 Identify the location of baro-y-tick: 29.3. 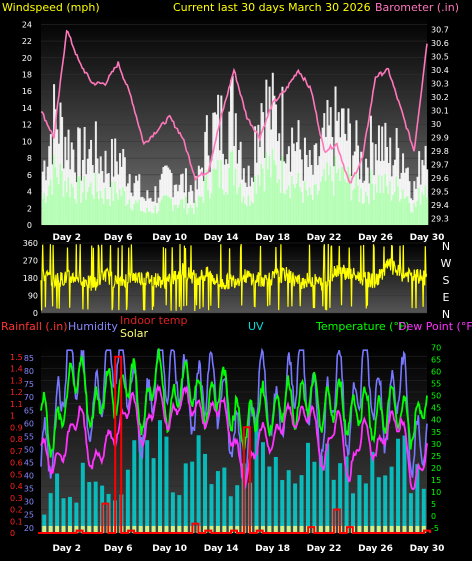
(440, 218).